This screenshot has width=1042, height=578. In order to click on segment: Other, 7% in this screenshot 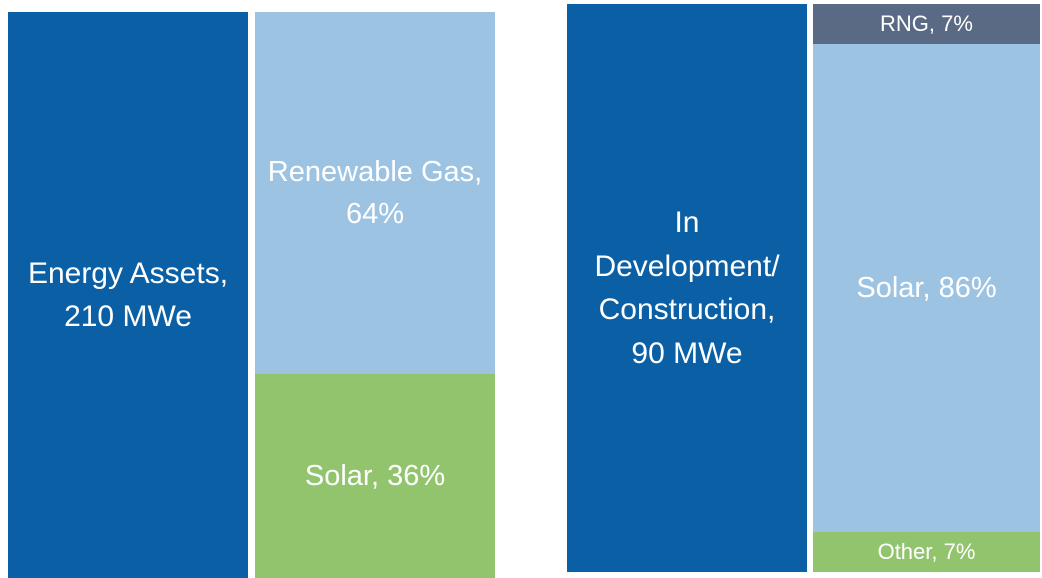, I will do `click(926, 552)`.